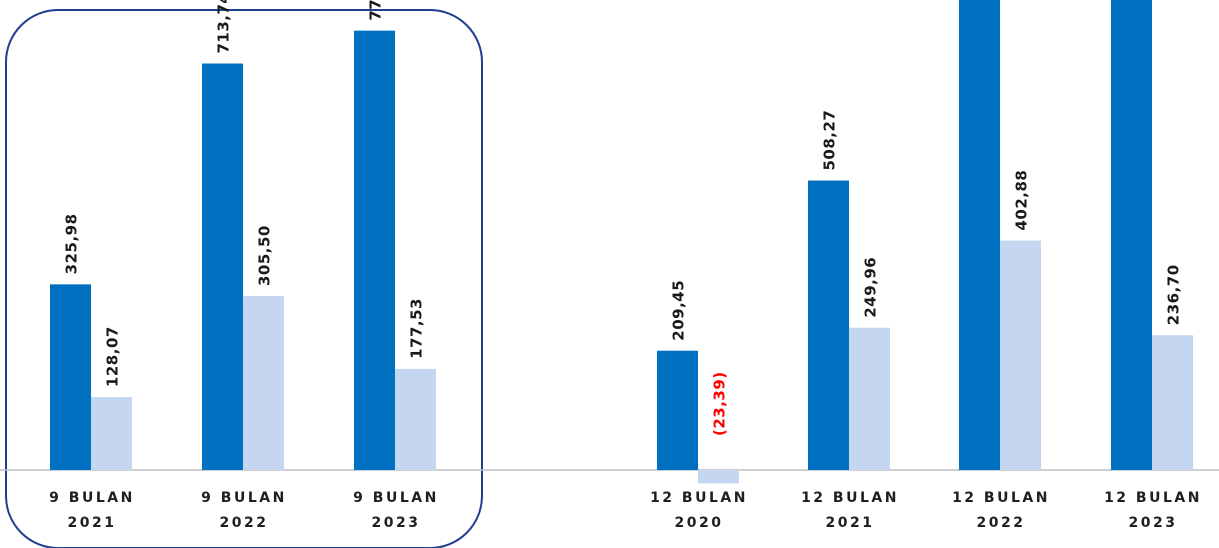 The height and width of the screenshot is (548, 1219). I want to click on data-label-series1-cat5: 508,27, so click(830, 140).